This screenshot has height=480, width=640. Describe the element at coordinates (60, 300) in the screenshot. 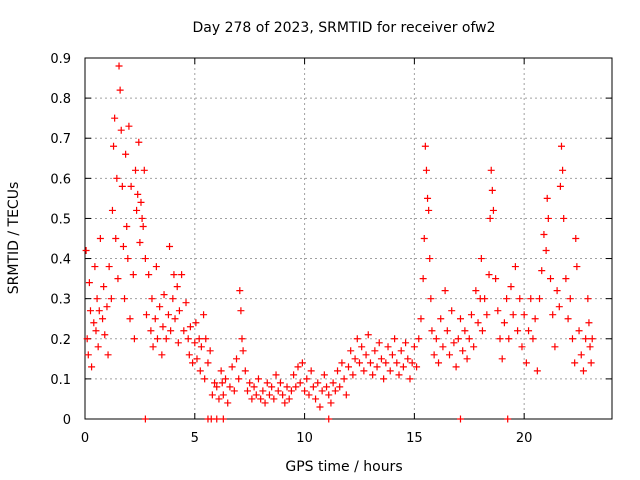

I see `y-tick-label: 0.3` at that location.